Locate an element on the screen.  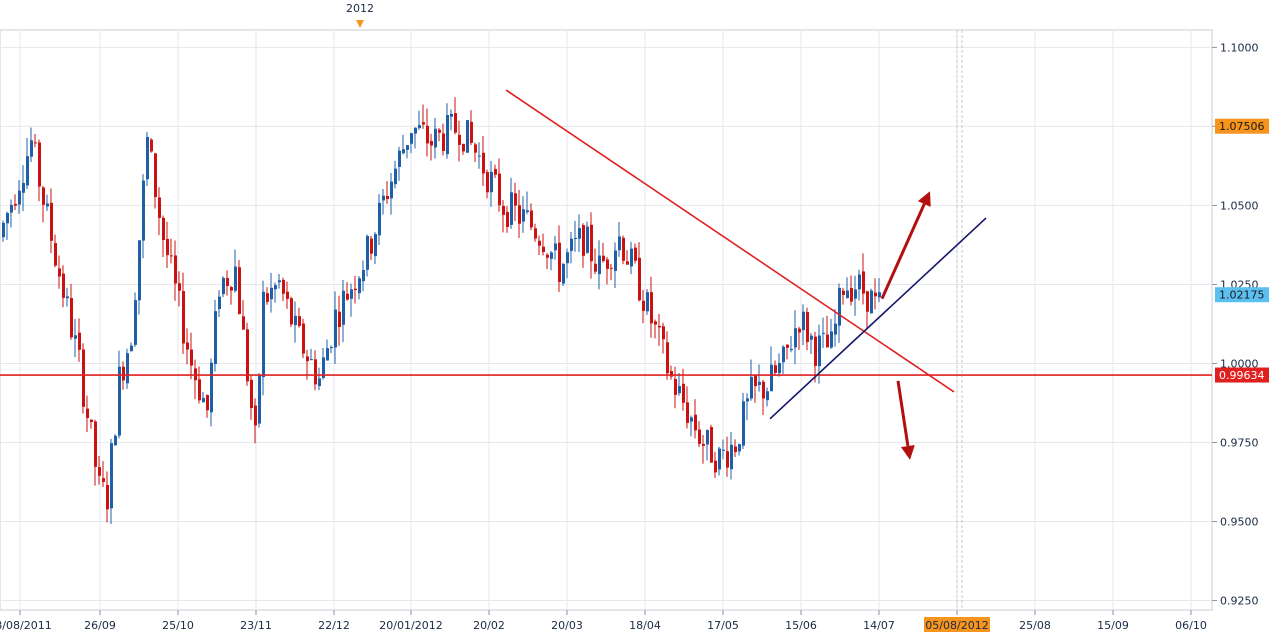
price-tag-label: 1.07506 is located at coordinates (1242, 126).